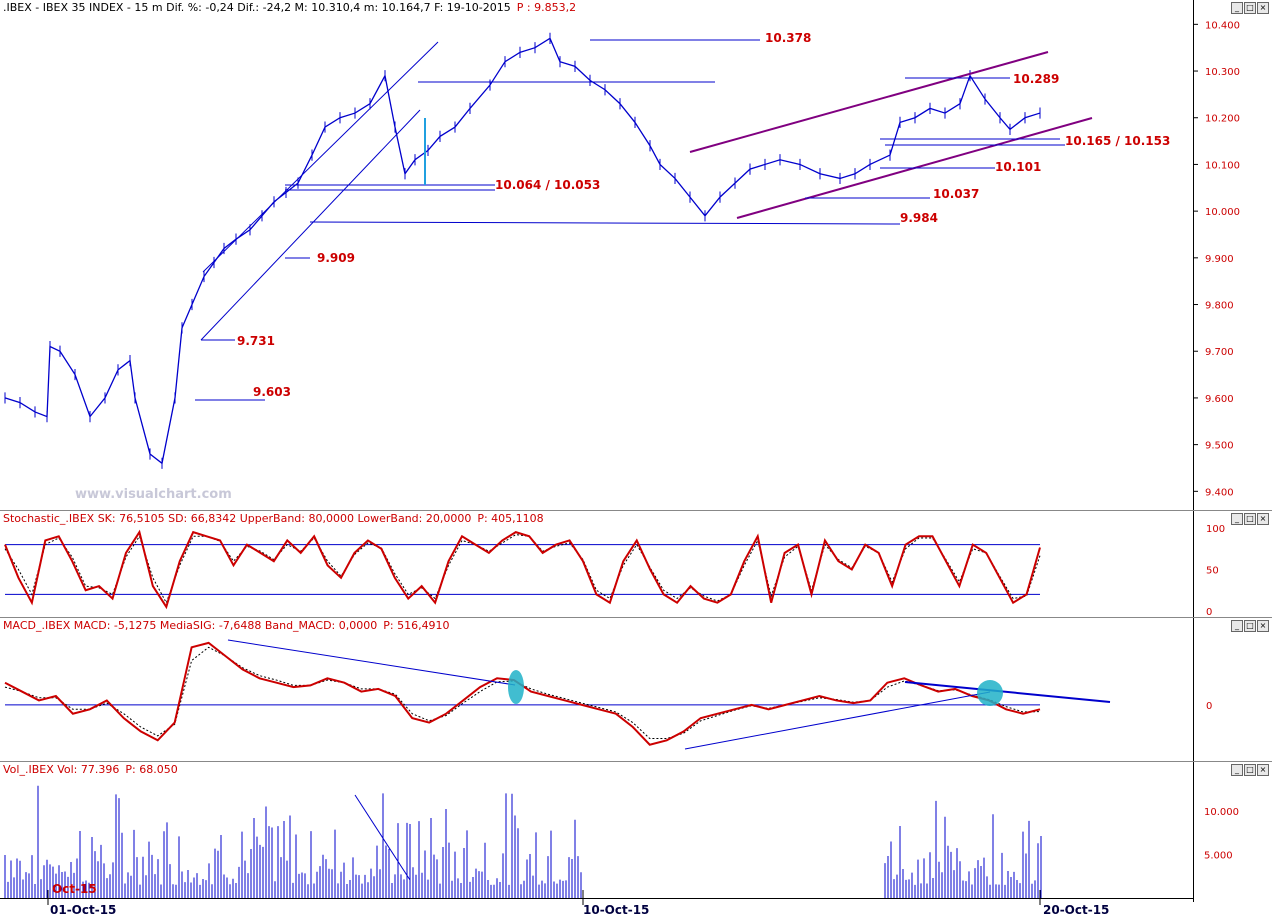 This screenshot has height=917, width=1272. I want to click on support-line, so click(605, 223).